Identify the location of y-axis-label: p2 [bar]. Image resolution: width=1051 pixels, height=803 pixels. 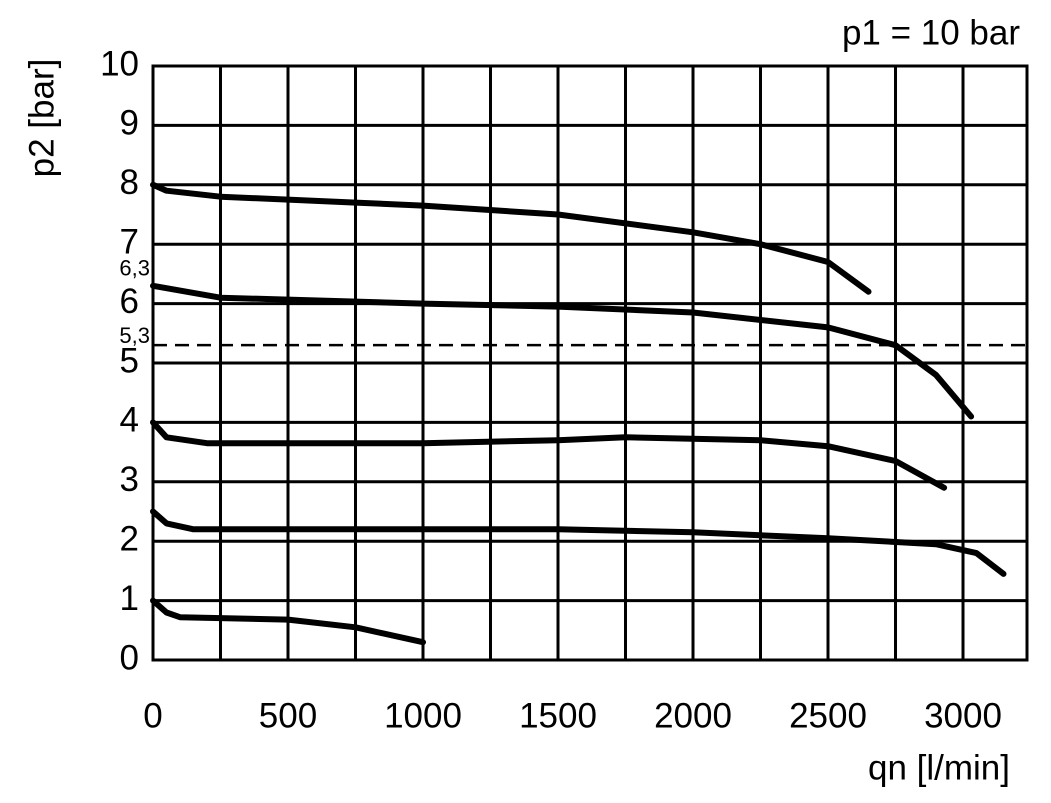
(41, 118).